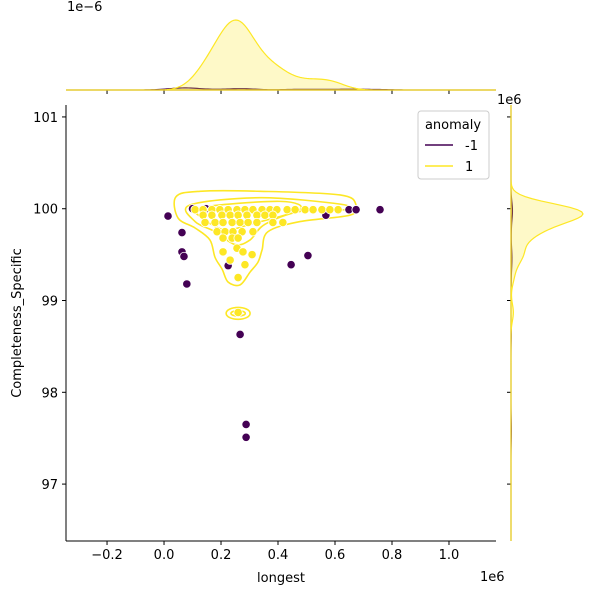  What do you see at coordinates (492, 577) in the screenshot?
I see `x-offset-label: 1e6` at bounding box center [492, 577].